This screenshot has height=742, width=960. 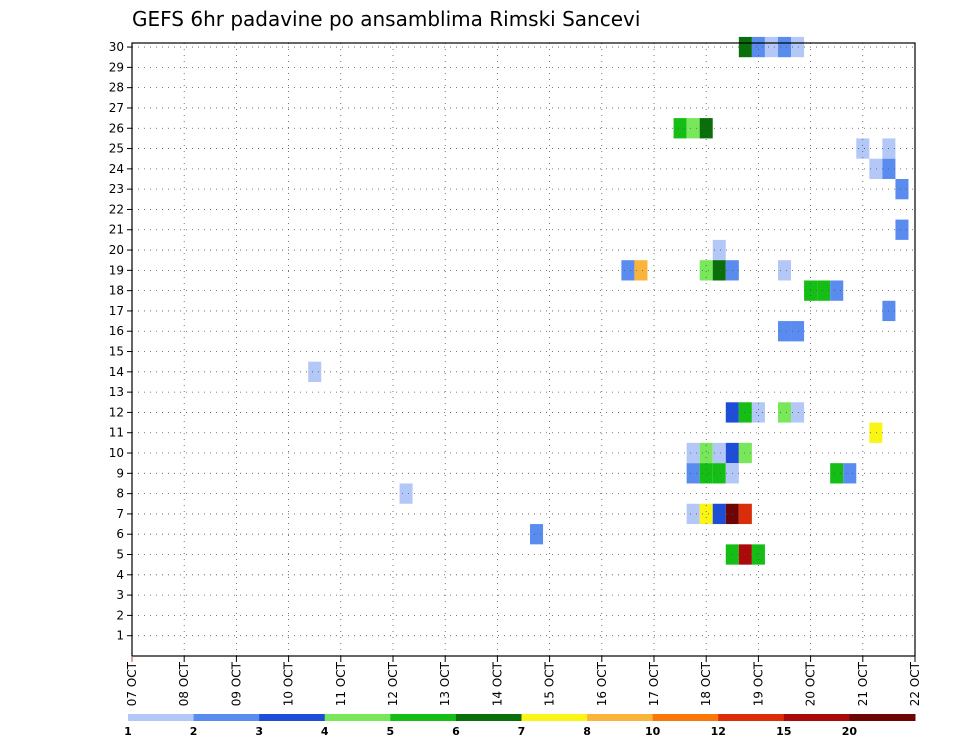 I want to click on x-tick-label-0: 07 OCT, so click(x=132, y=683).